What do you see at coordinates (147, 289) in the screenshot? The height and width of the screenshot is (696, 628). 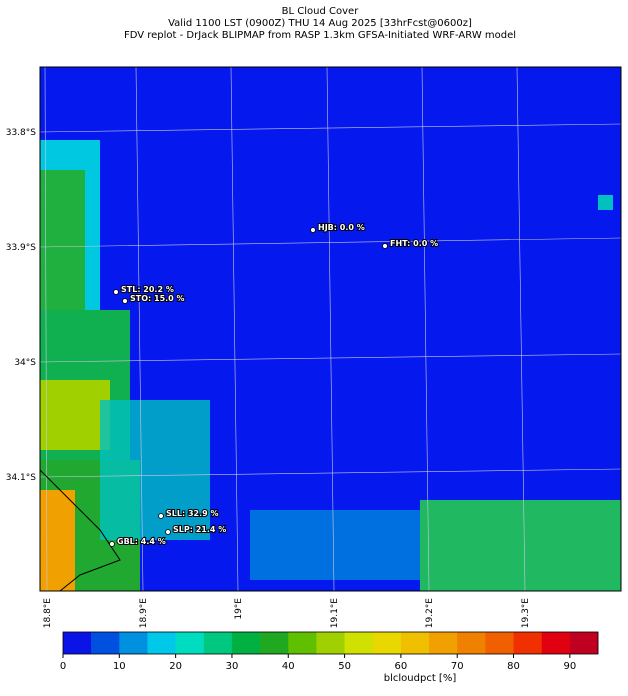 I see `station-label: STL: 20.2 %` at bounding box center [147, 289].